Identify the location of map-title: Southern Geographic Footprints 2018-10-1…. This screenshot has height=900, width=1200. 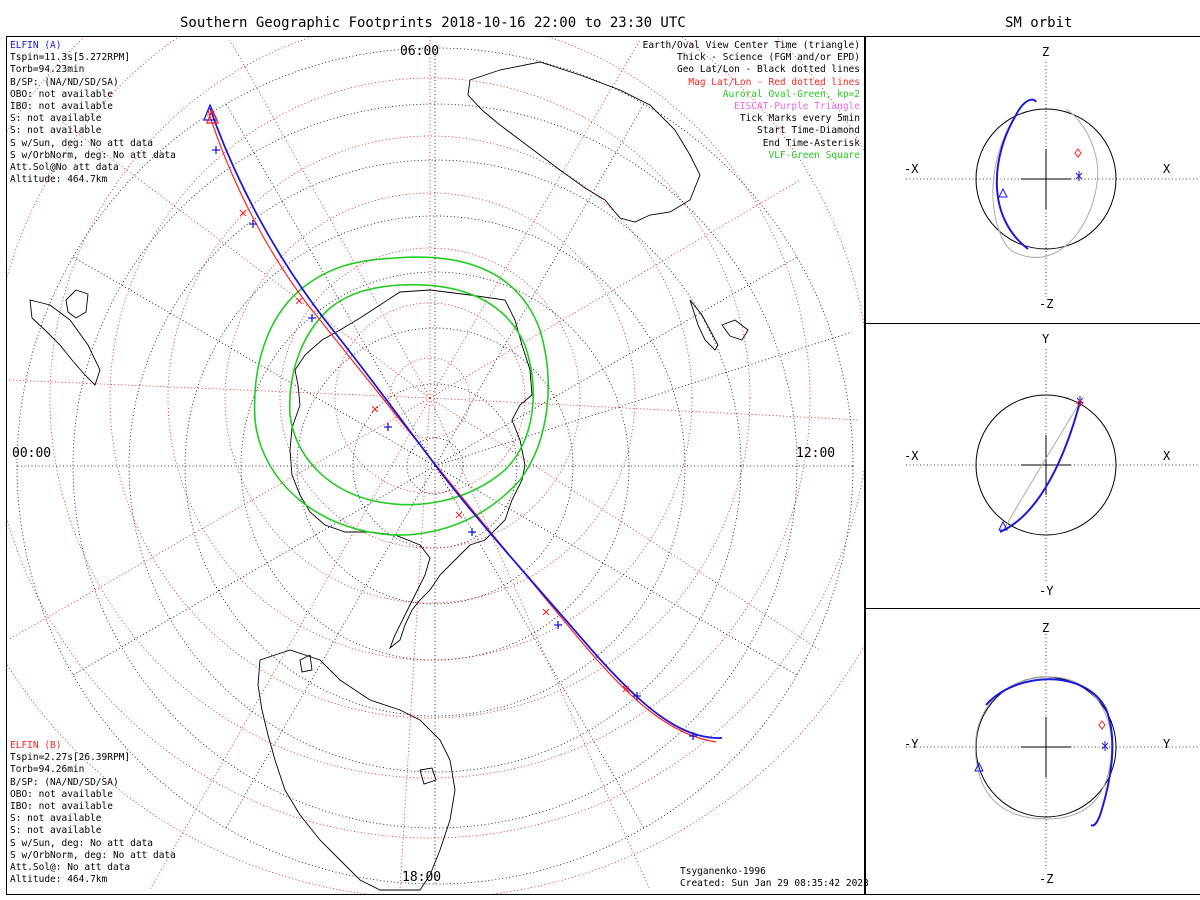
(433, 23).